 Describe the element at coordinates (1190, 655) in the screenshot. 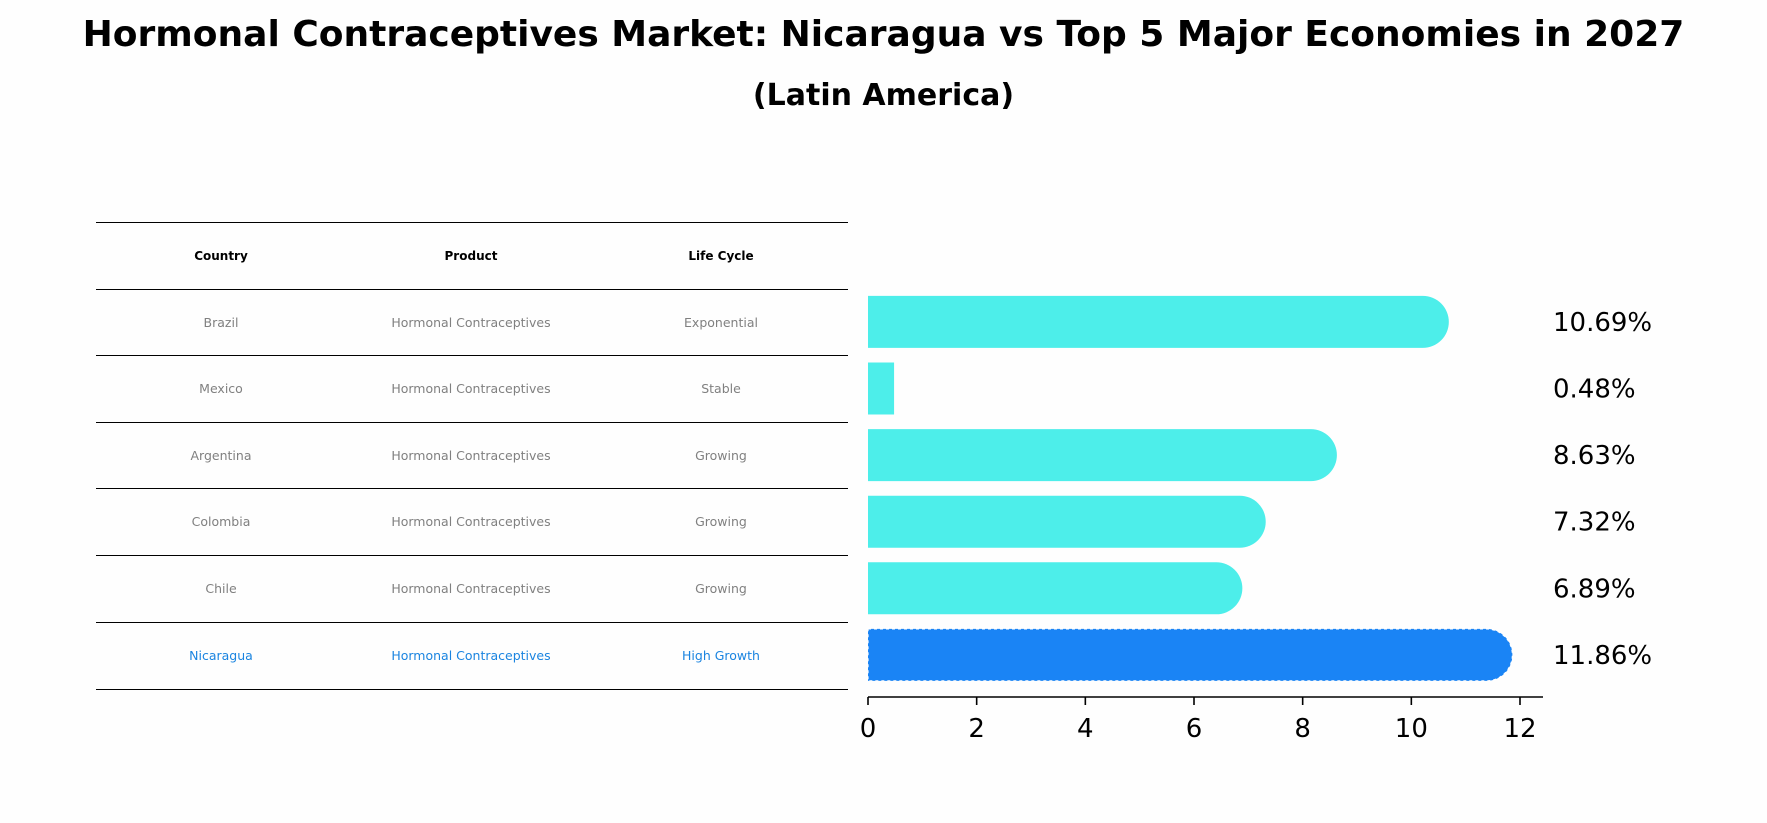

I see `bar-nicaragua` at that location.